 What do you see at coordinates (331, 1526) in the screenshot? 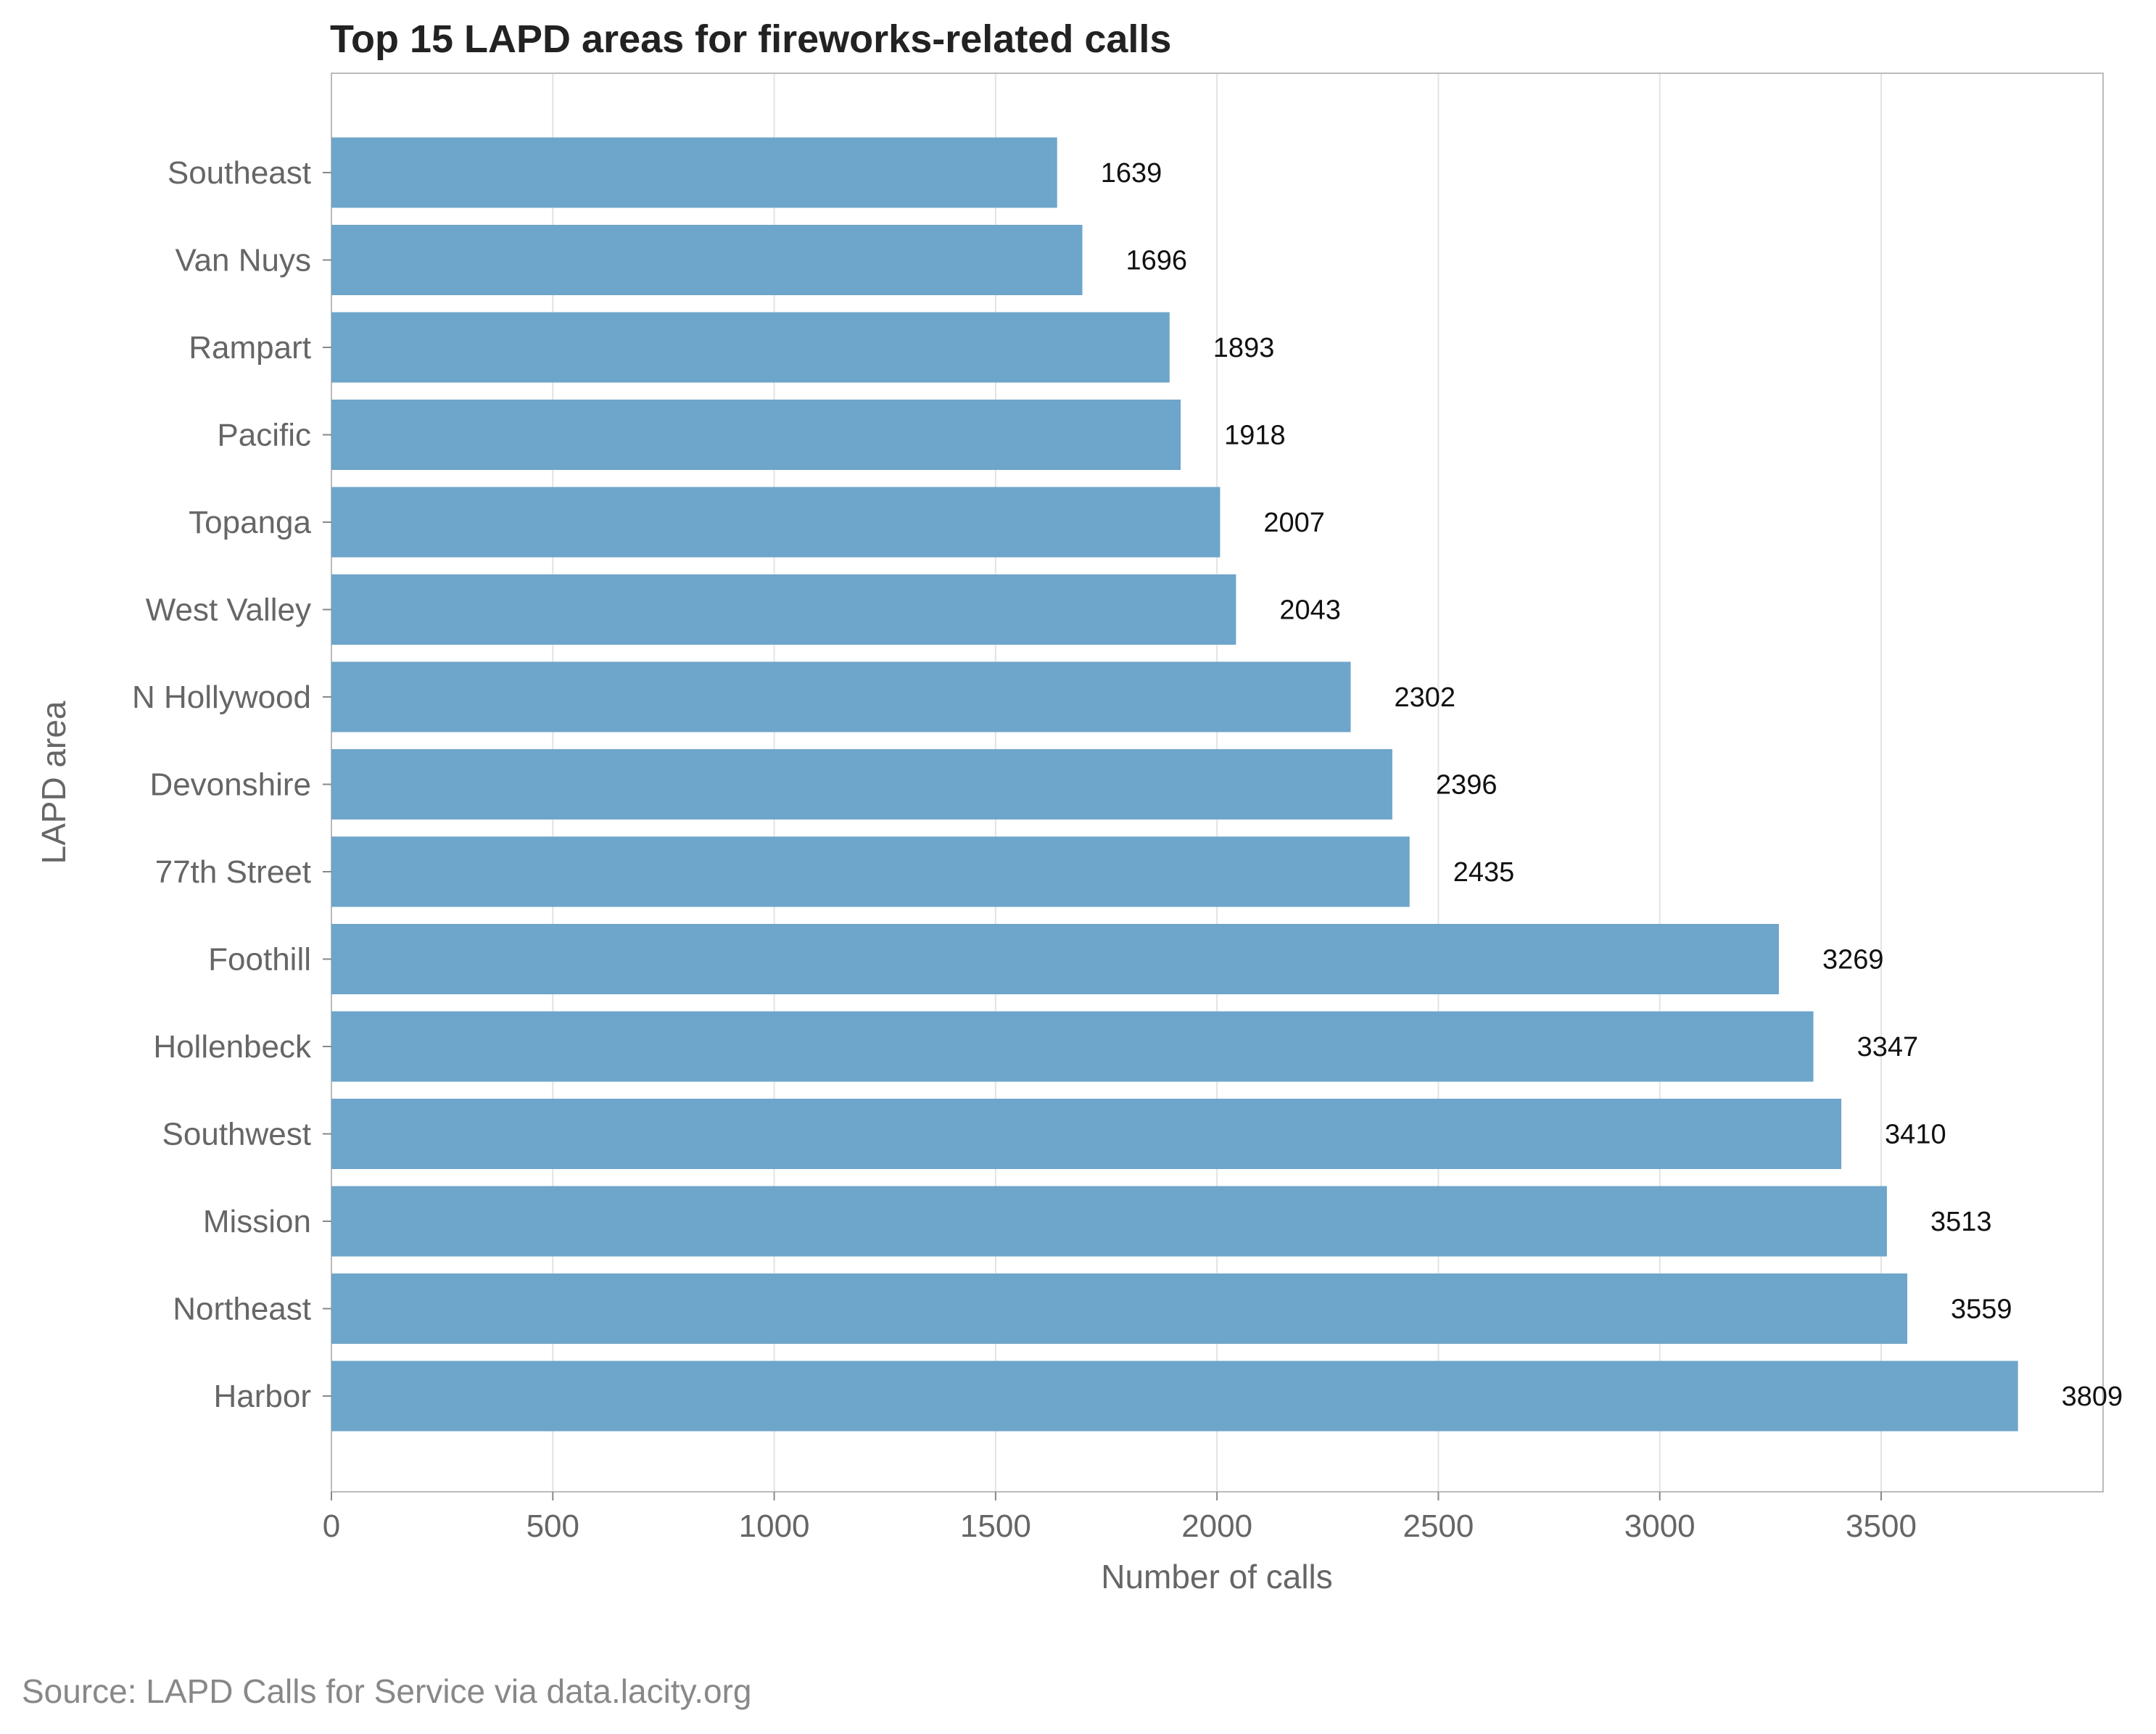
I see `x-tick-label: 0` at bounding box center [331, 1526].